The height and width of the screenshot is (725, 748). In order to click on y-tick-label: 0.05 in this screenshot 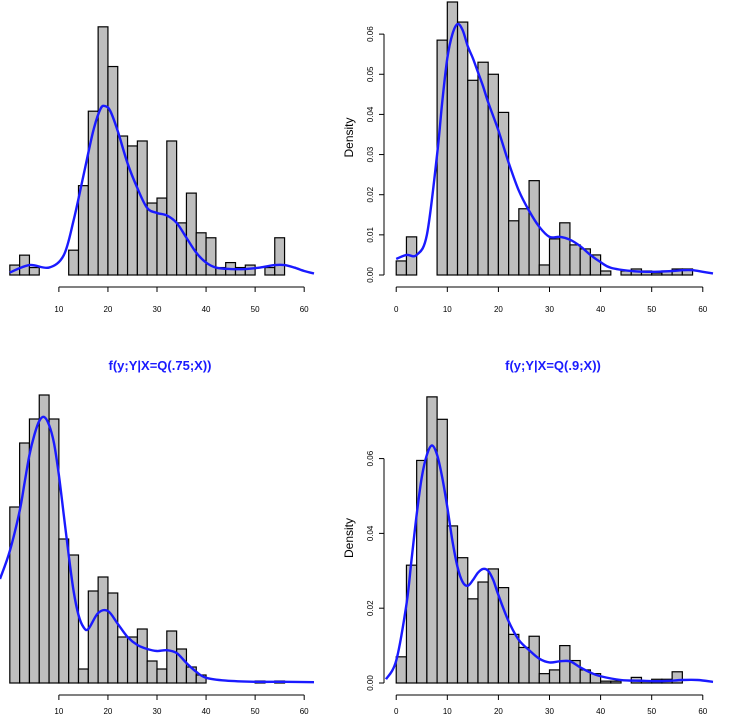, I will do `click(370, 74)`.